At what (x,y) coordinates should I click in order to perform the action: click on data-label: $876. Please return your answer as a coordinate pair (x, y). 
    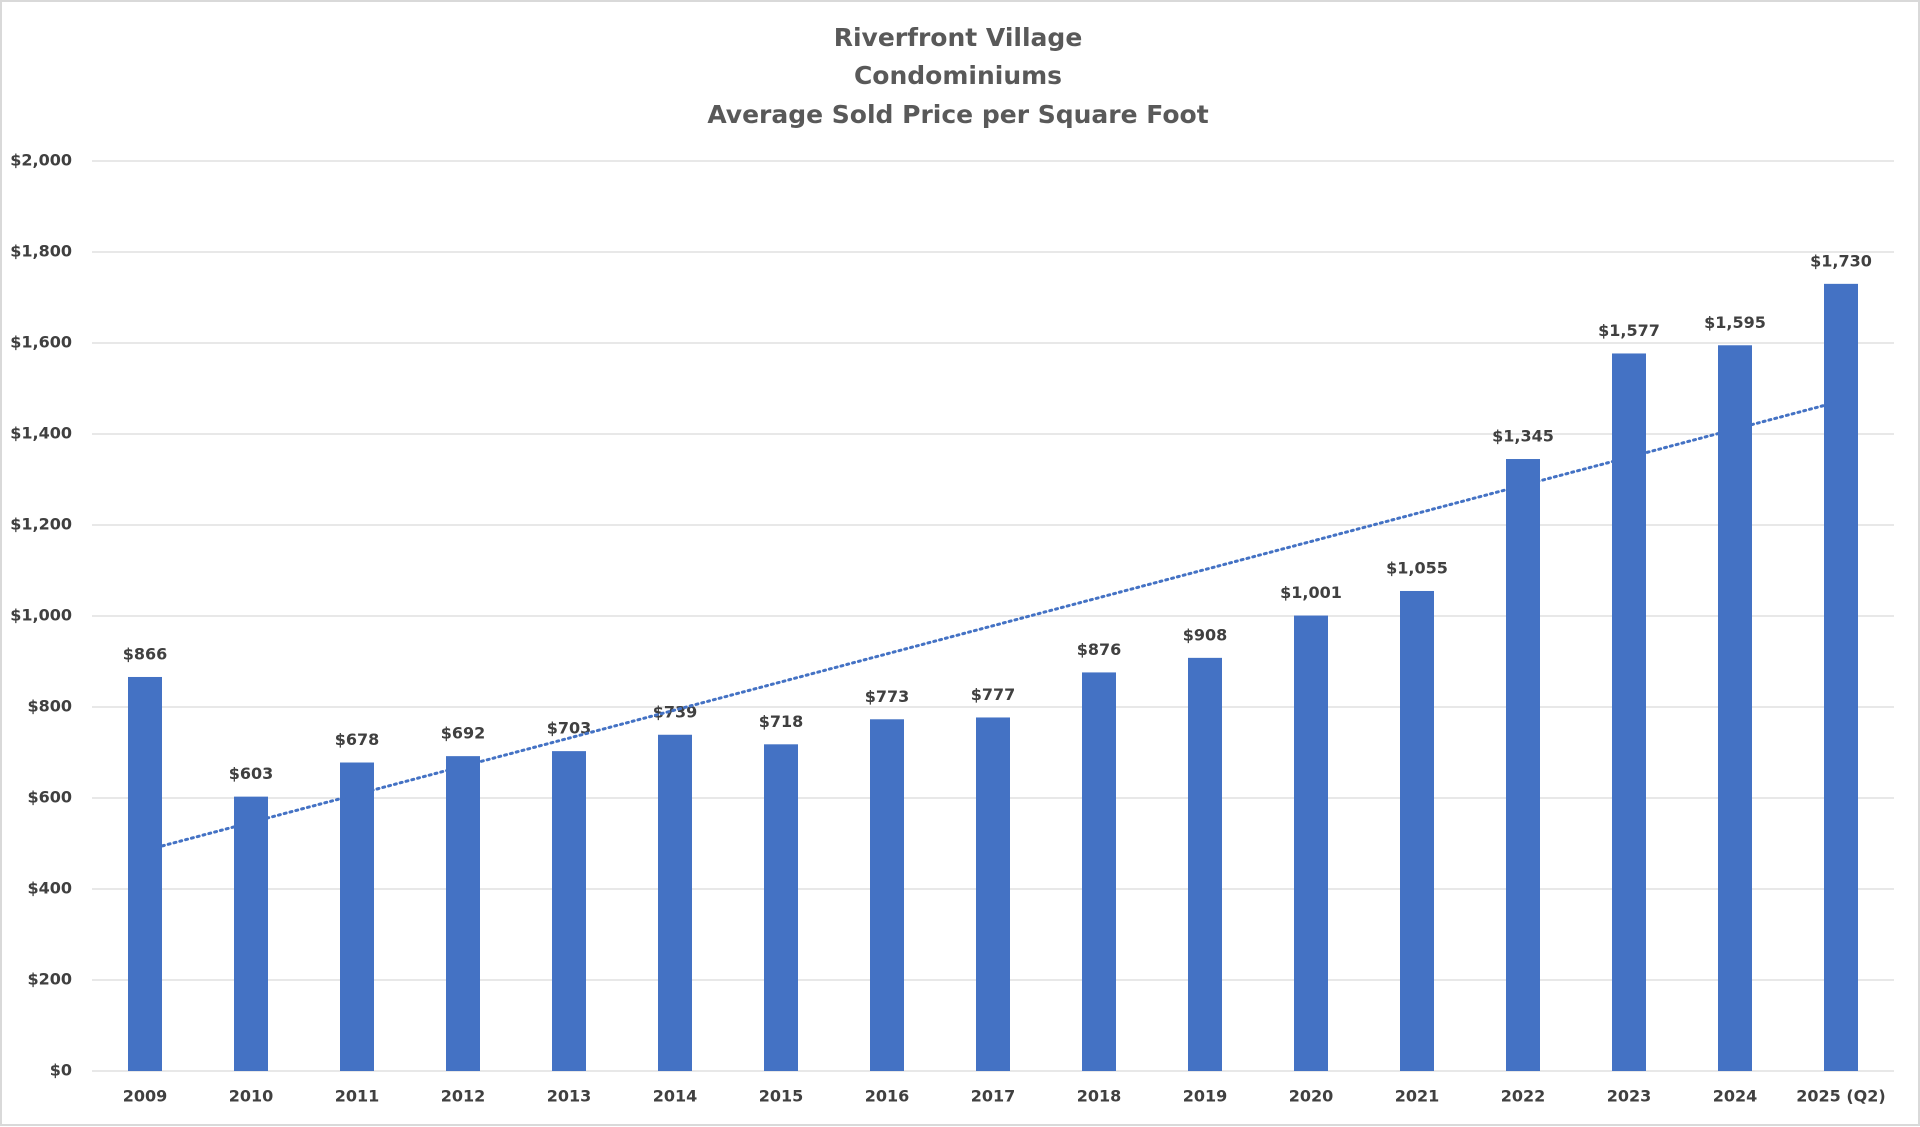
    Looking at the image, I should click on (1099, 649).